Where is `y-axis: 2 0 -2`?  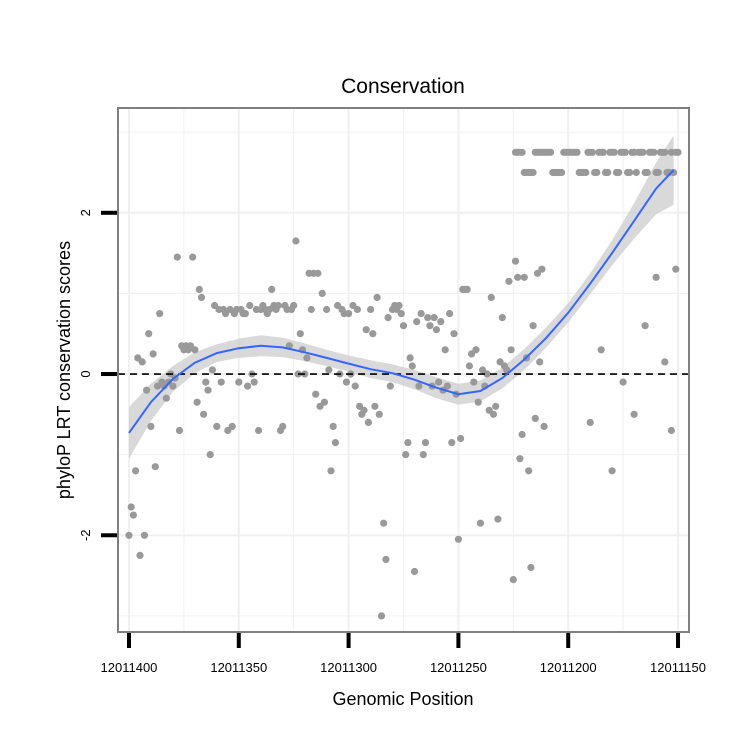
y-axis: 2 0 -2 is located at coordinates (97, 375).